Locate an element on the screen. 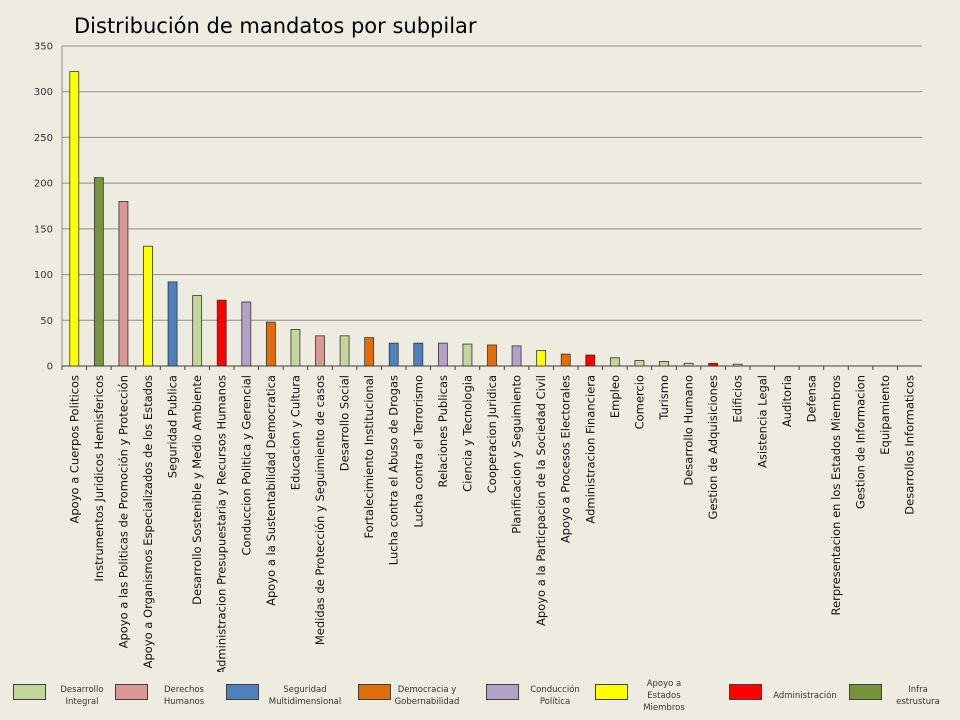  category-label: Asistencia Legal is located at coordinates (762, 421).